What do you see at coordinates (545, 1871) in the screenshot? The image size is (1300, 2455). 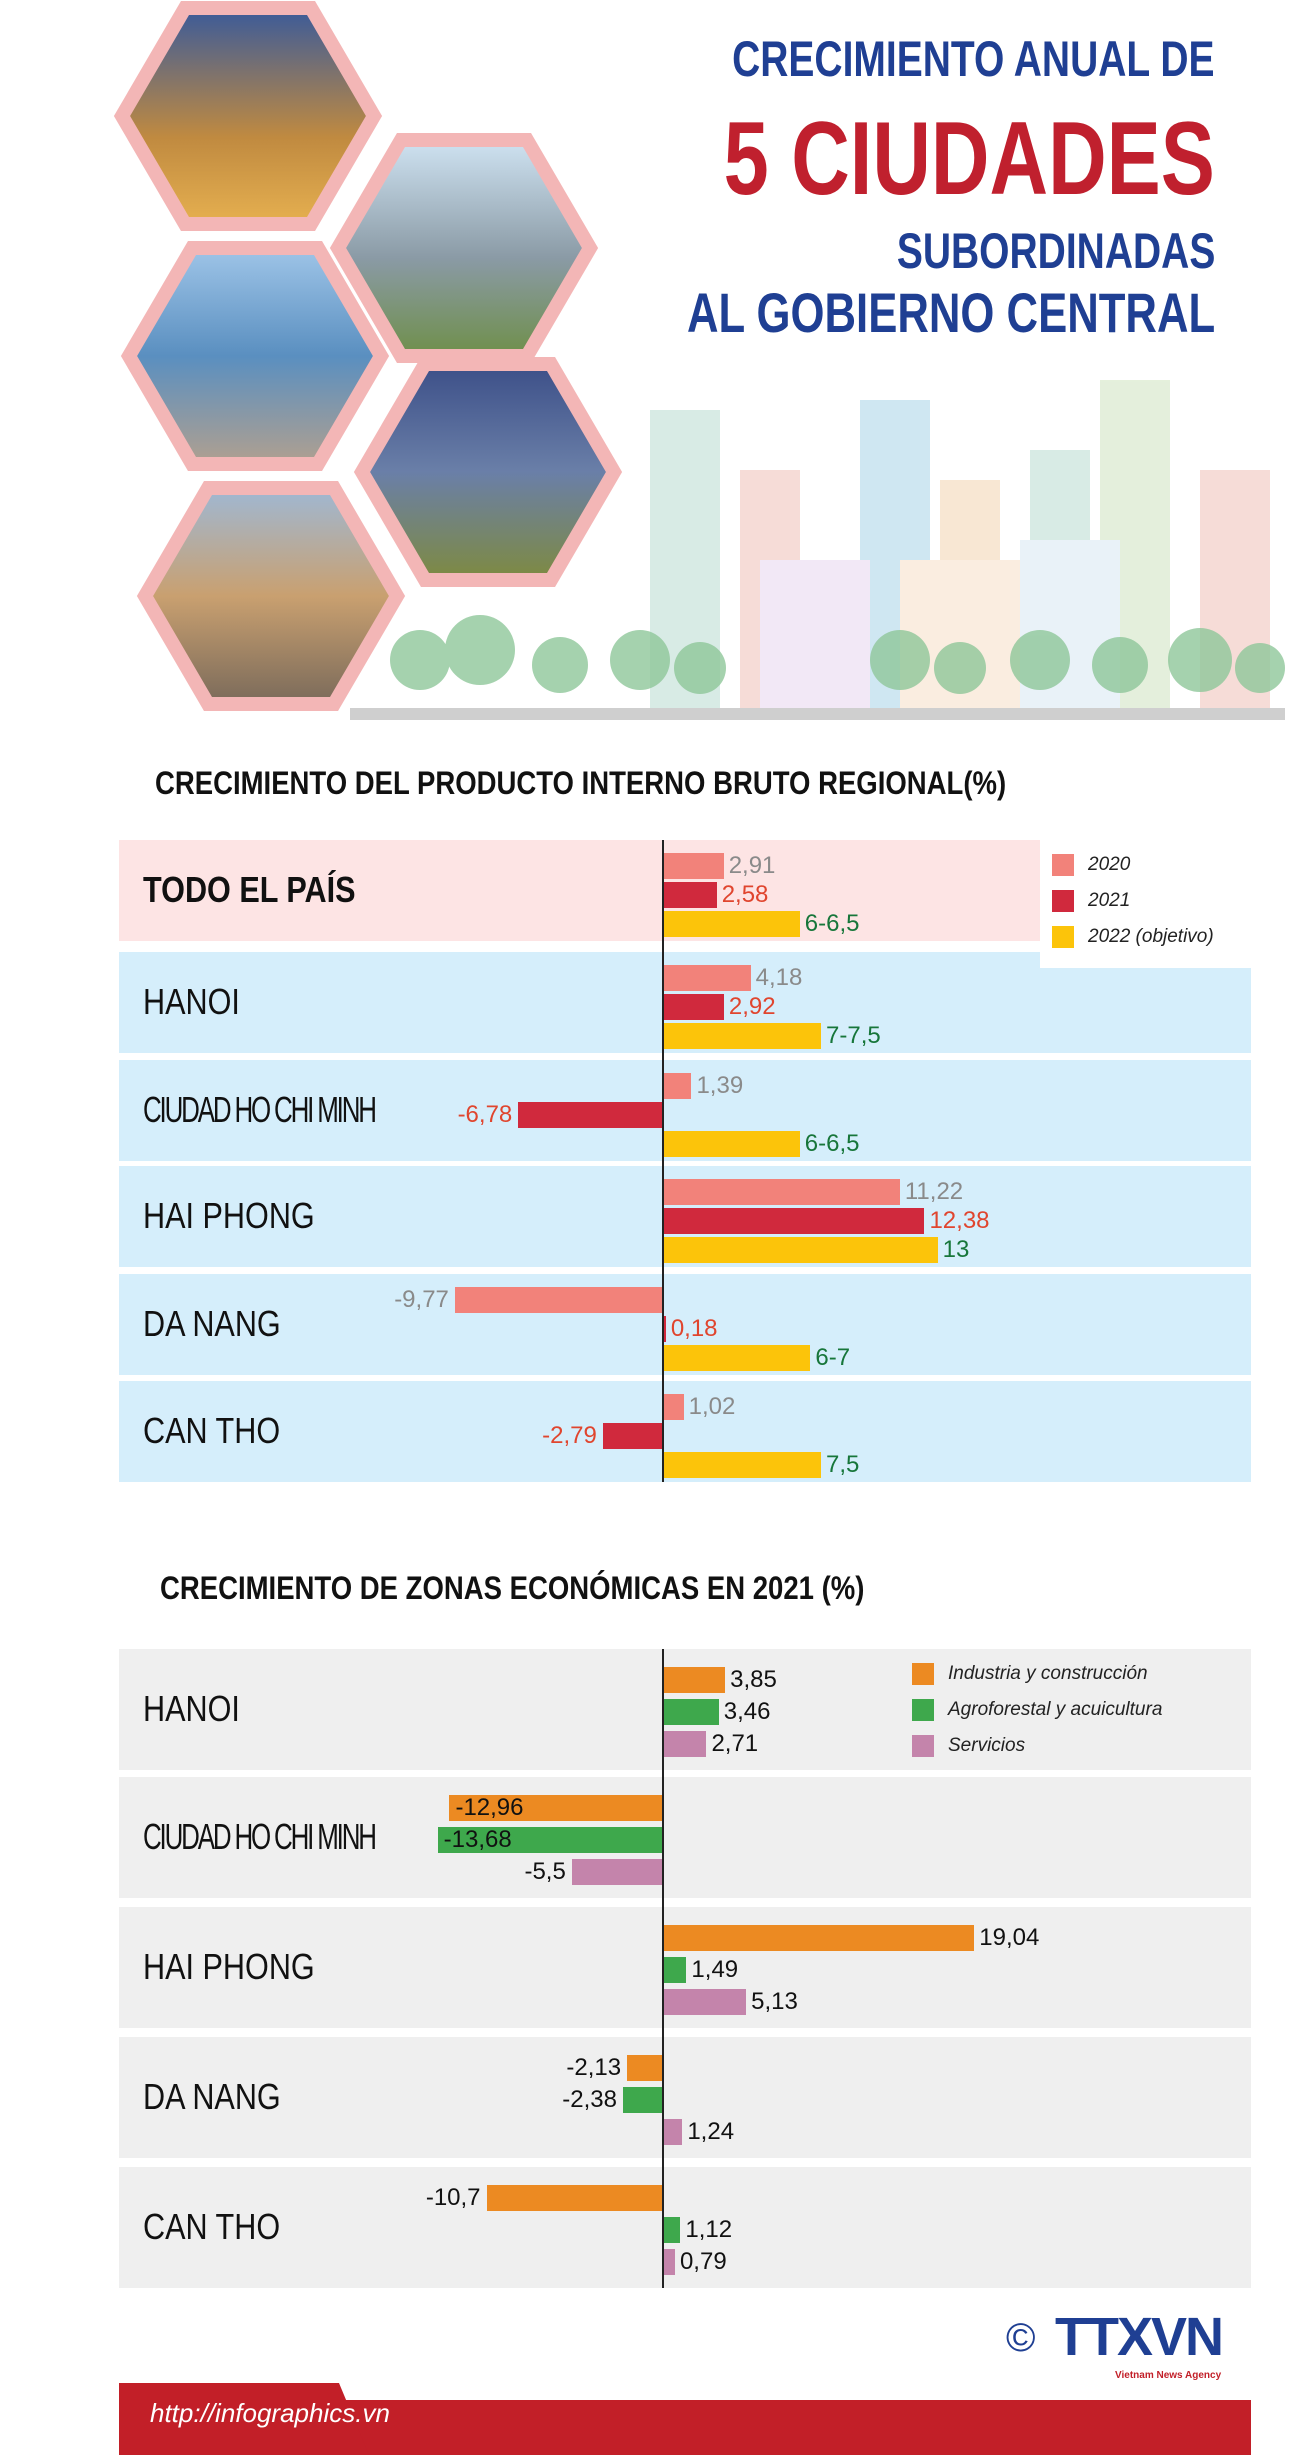 I see `data-label: -5,5` at bounding box center [545, 1871].